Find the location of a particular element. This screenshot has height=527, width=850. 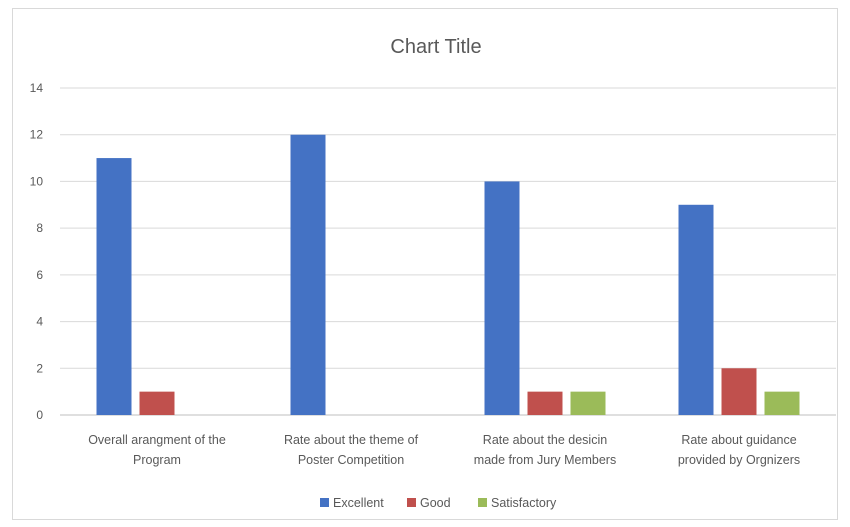

y-tick-label: 6 is located at coordinates (39, 275).